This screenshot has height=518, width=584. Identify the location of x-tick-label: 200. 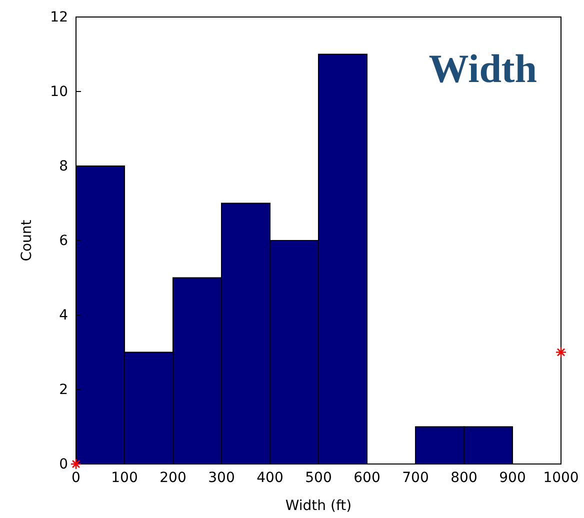
(173, 478).